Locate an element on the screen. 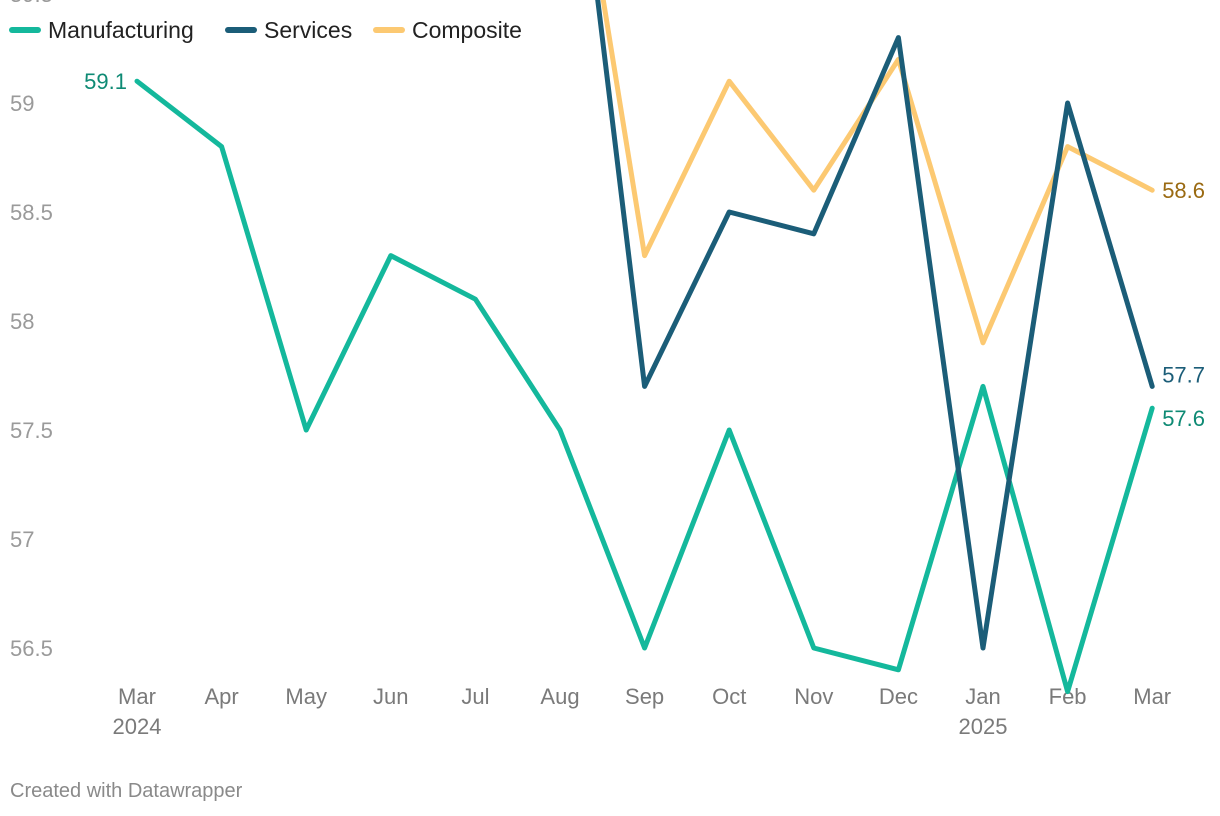 The height and width of the screenshot is (816, 1220). end-value-label-manufacturing: 57.6 is located at coordinates (1183, 418).